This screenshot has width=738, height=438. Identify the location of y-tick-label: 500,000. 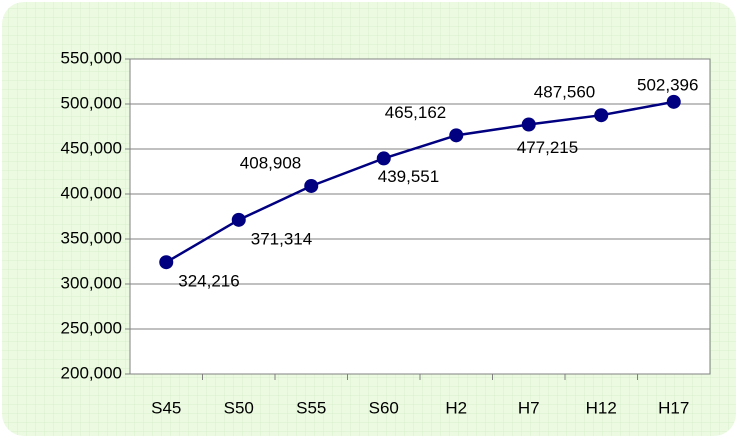
(91, 102).